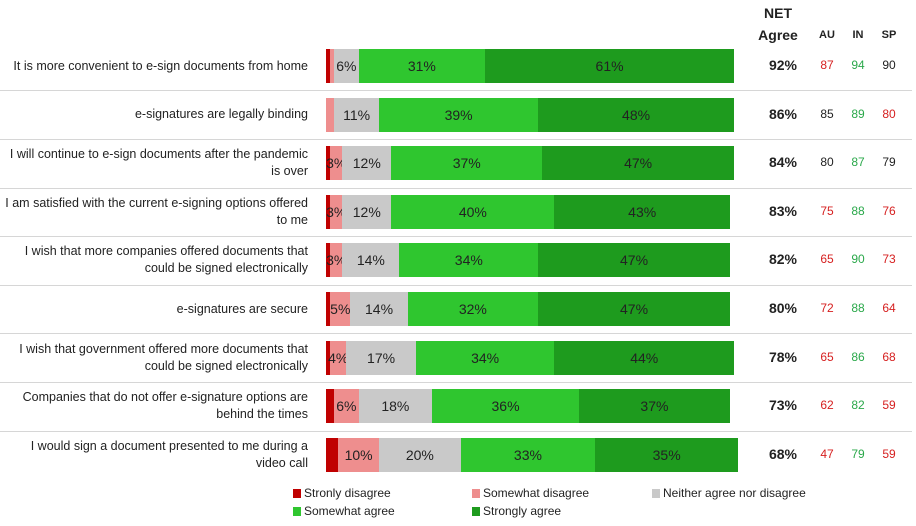  Describe the element at coordinates (783, 356) in the screenshot. I see `net-value: 78%` at that location.